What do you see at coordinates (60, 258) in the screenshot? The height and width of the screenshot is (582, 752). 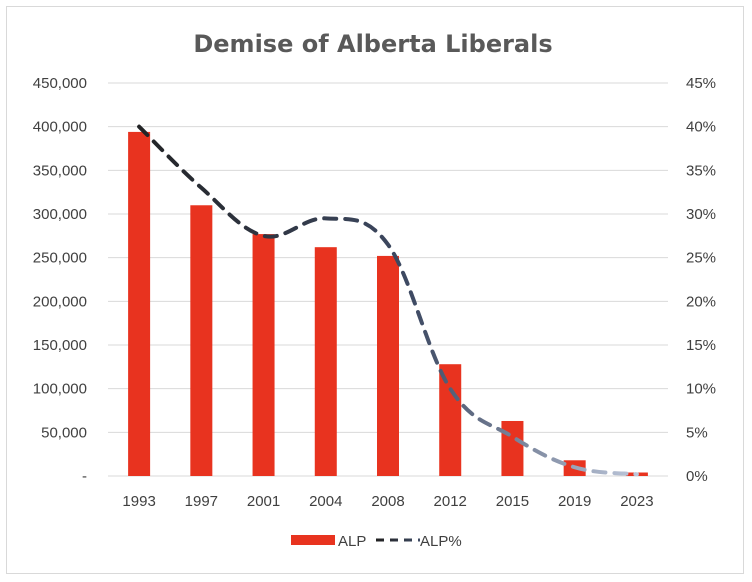 I see `left-tick-label: 250,000` at bounding box center [60, 258].